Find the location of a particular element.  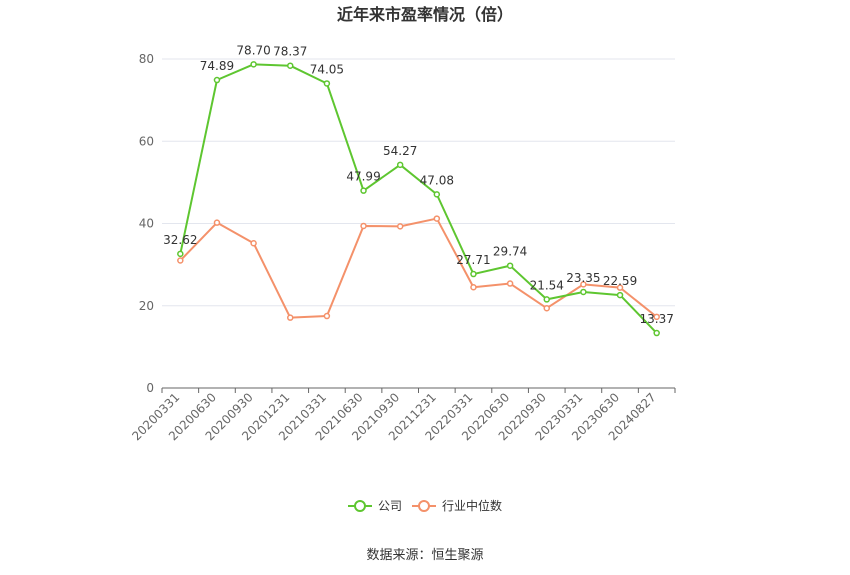

y-tick-label: 20 is located at coordinates (146, 306).